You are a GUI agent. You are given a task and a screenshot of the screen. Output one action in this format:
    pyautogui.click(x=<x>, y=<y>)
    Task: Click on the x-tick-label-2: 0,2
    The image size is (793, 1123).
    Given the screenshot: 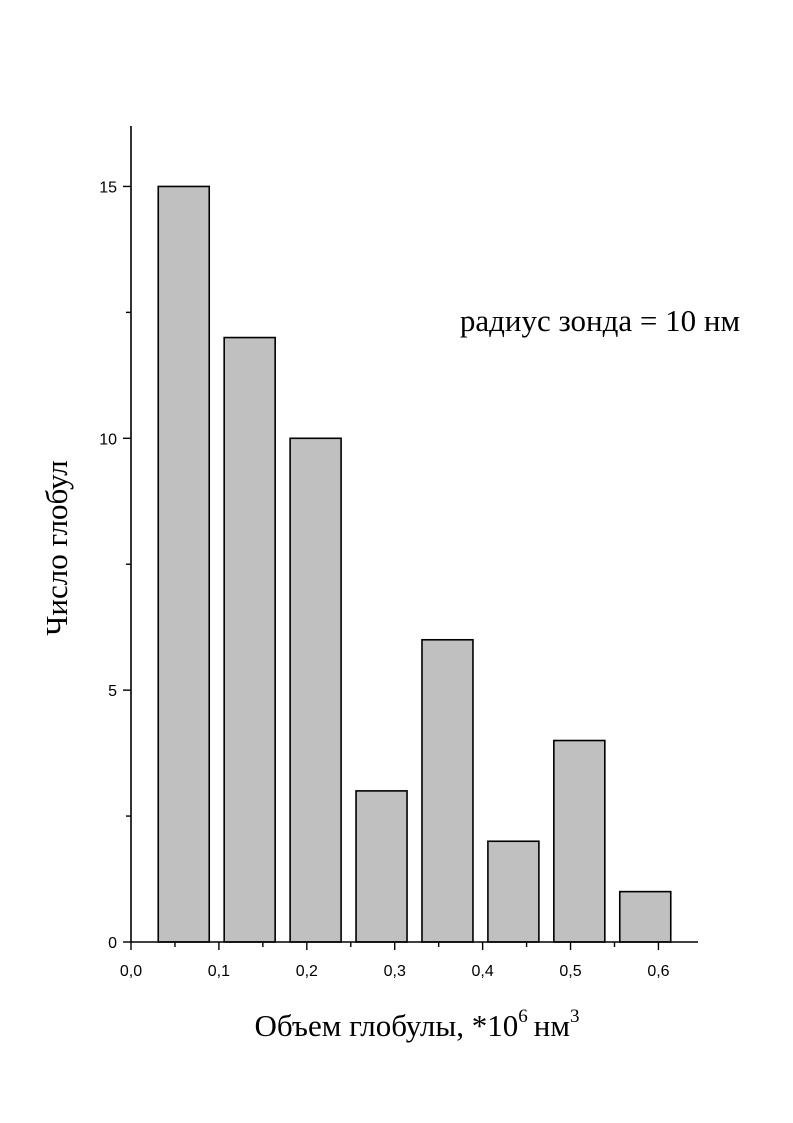 What is the action you would take?
    pyautogui.click(x=307, y=971)
    